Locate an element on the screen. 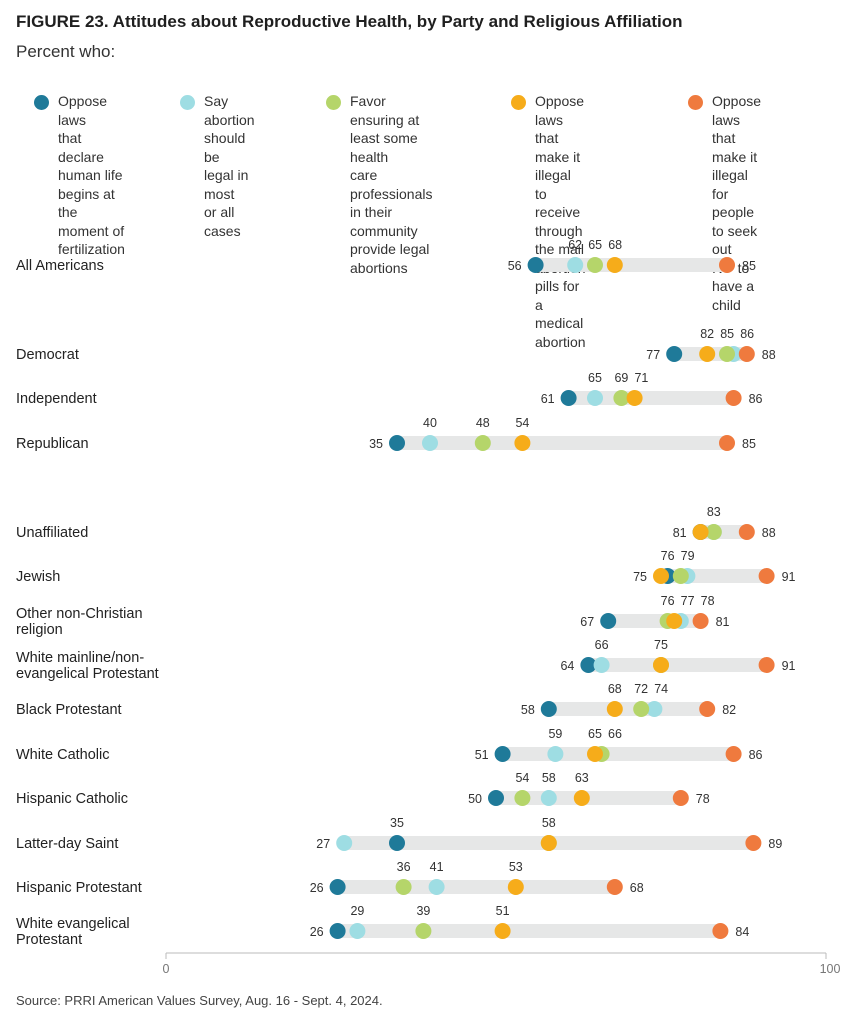 The height and width of the screenshot is (1024, 861). row-label: Unaffiliated is located at coordinates (52, 533).